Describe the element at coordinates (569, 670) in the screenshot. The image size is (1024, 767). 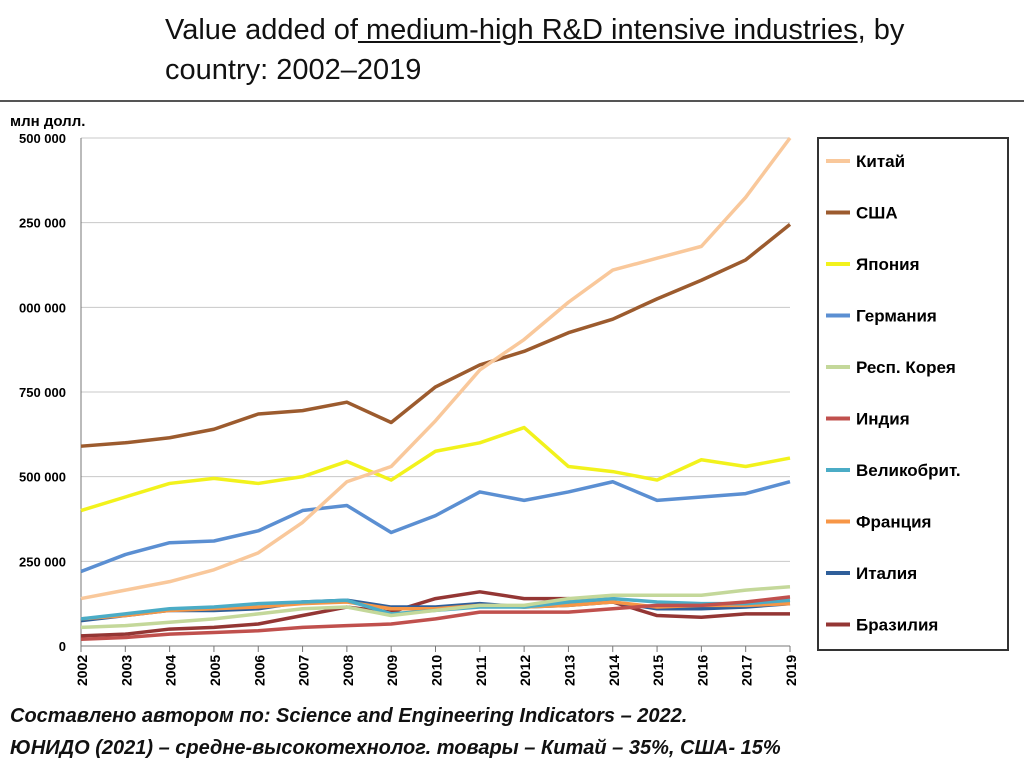
I see `x-tick-label: 2013` at that location.